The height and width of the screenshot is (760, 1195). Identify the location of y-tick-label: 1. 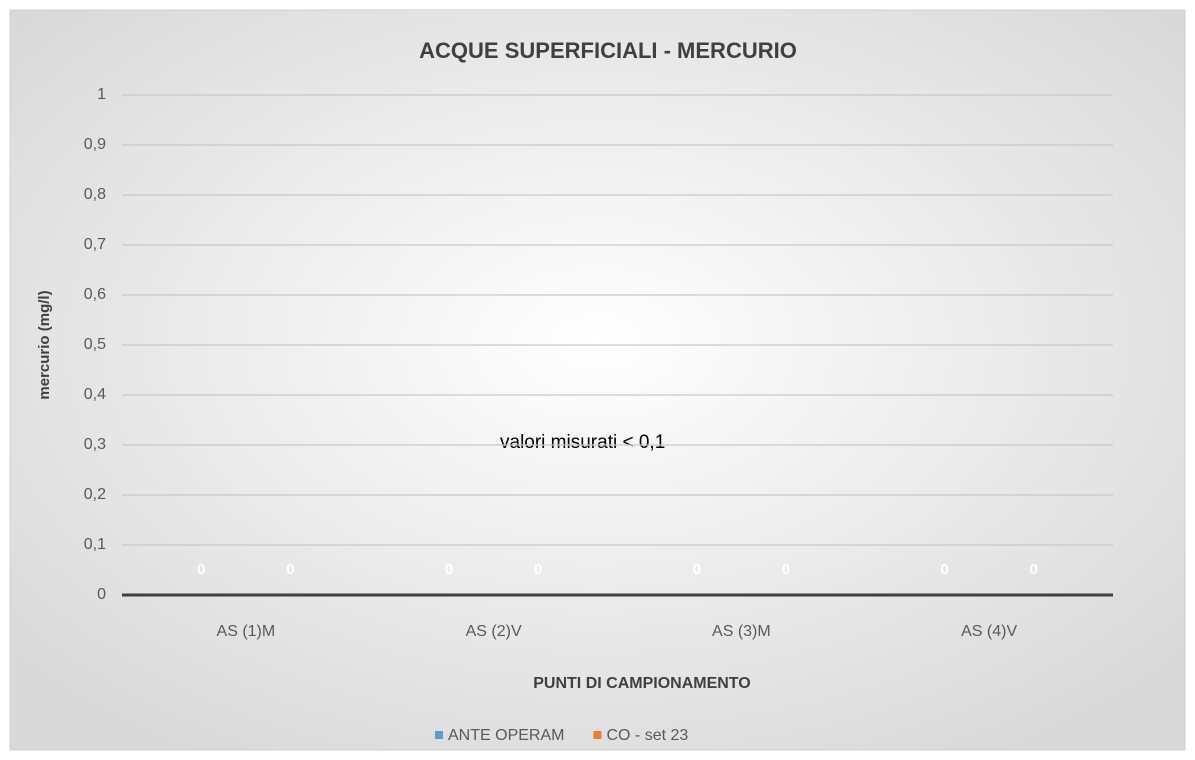
(101, 94).